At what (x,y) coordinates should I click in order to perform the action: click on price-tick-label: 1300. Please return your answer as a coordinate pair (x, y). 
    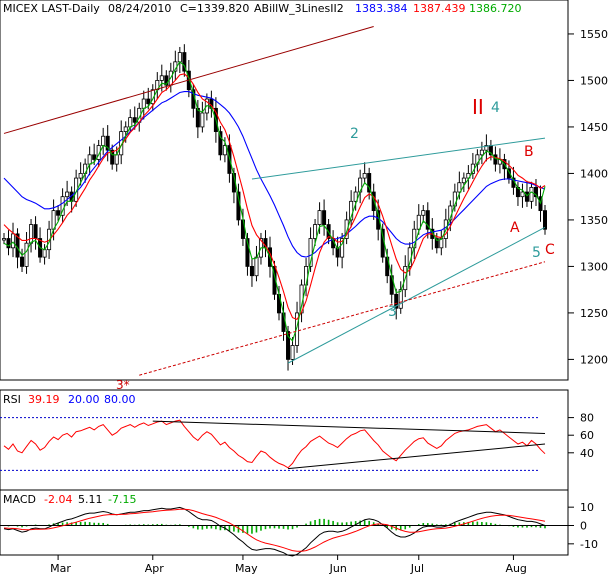
    Looking at the image, I should click on (594, 266).